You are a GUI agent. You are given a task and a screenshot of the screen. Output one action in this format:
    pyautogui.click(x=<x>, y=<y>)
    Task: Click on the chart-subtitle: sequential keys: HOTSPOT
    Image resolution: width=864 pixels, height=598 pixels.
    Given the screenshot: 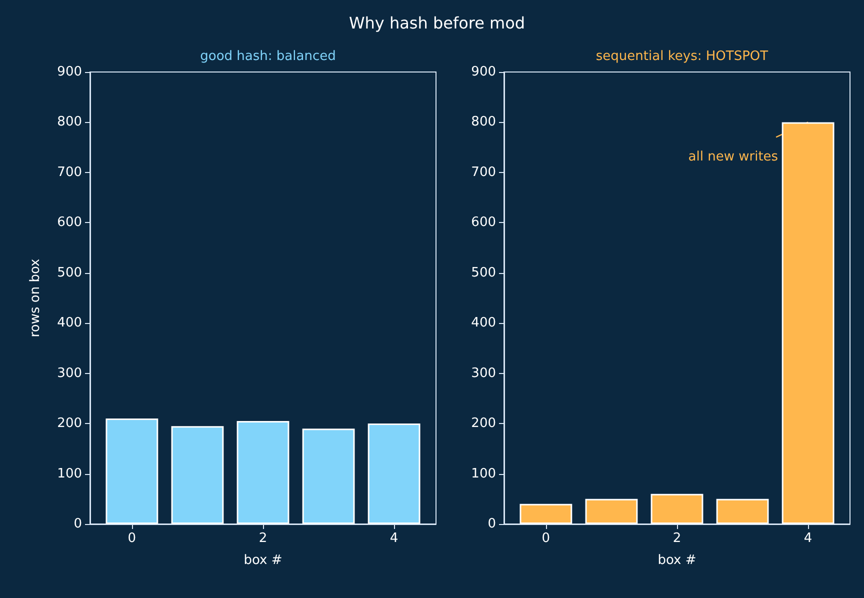 What is the action you would take?
    pyautogui.click(x=682, y=56)
    